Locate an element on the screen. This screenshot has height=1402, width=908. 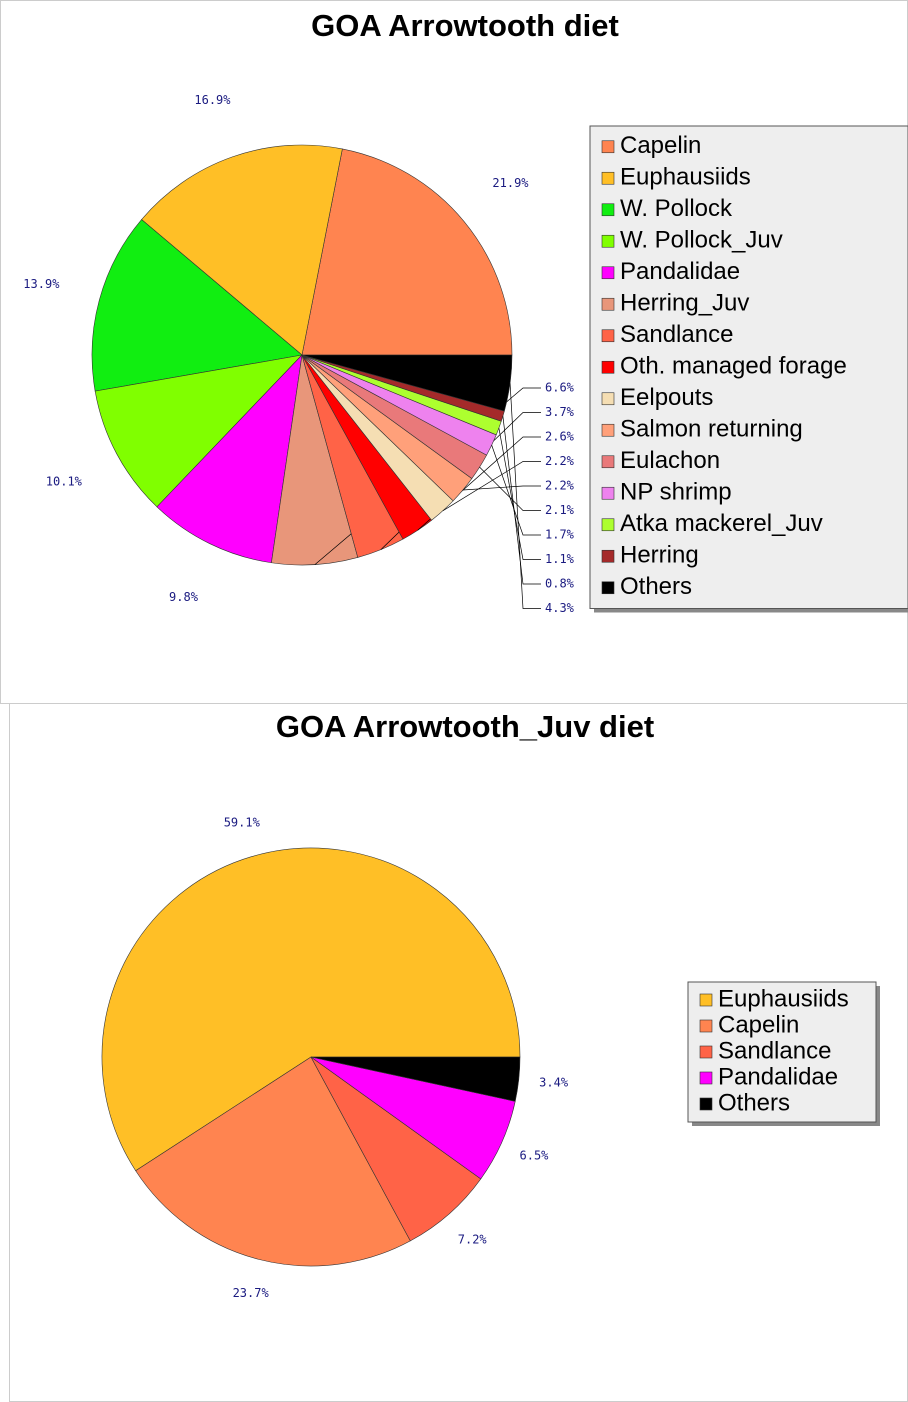
value-label: 23.7% is located at coordinates (251, 1293).